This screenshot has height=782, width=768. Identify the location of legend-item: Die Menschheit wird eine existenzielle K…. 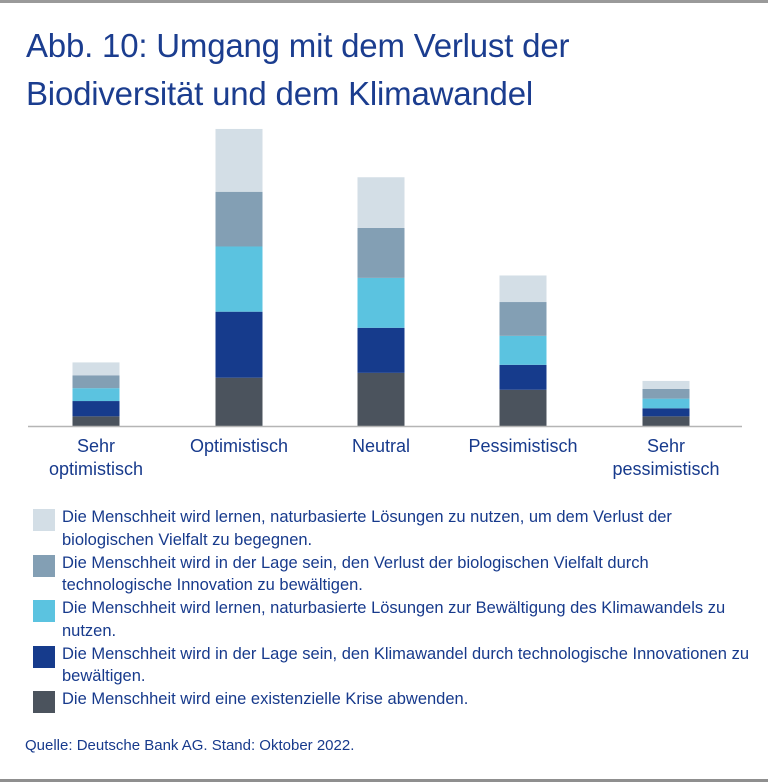
(393, 700).